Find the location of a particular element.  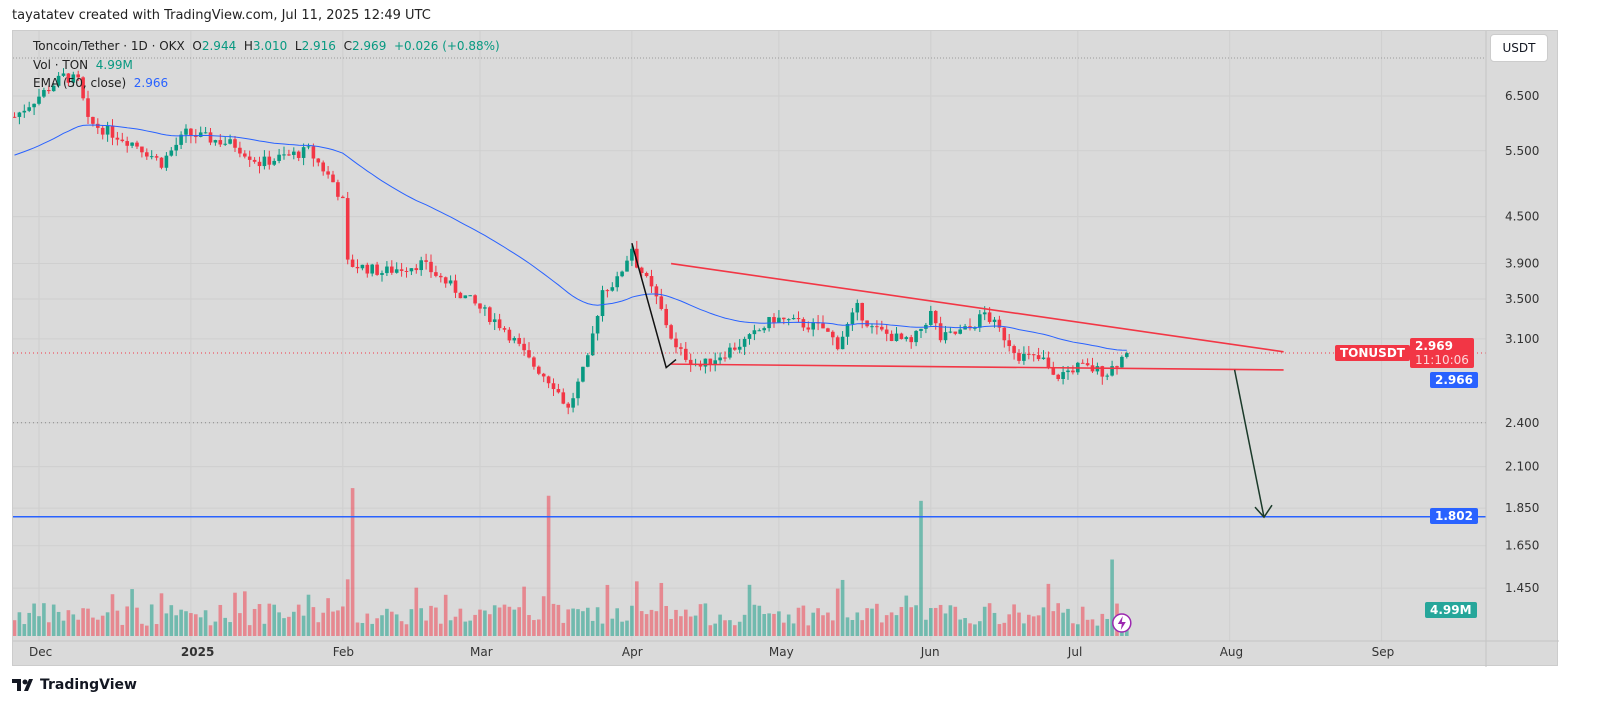

x-tick-label: Jun is located at coordinates (930, 652).